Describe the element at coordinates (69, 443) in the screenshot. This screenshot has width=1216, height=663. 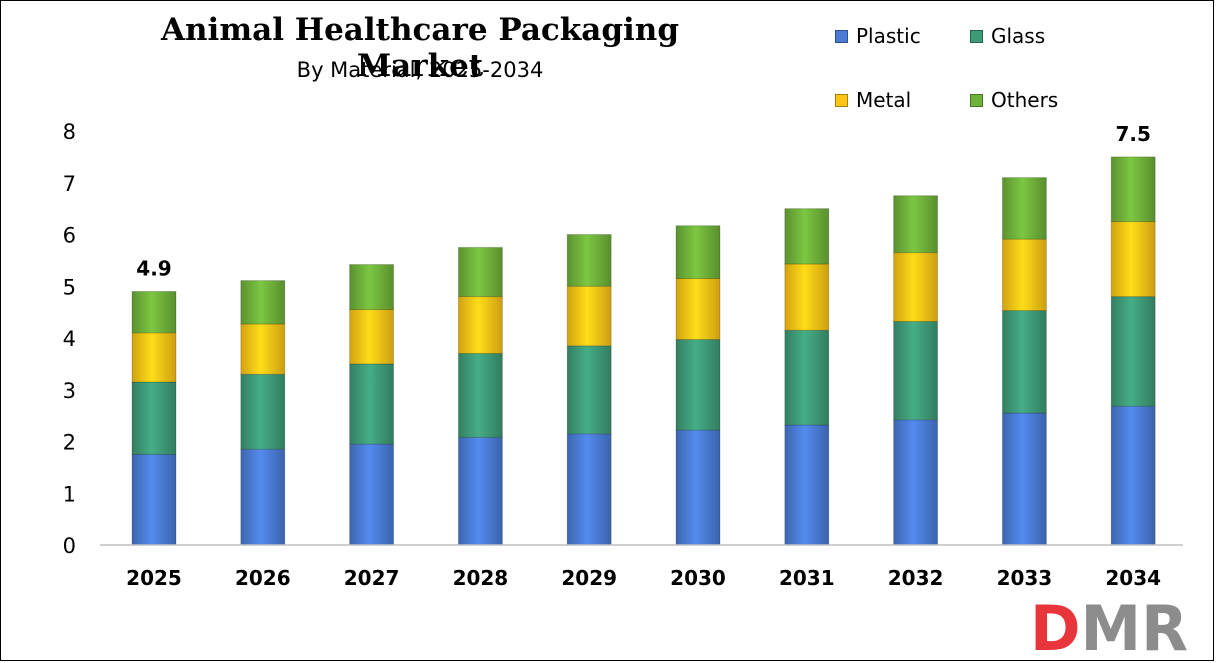
I see `y-tick-label: 2` at that location.